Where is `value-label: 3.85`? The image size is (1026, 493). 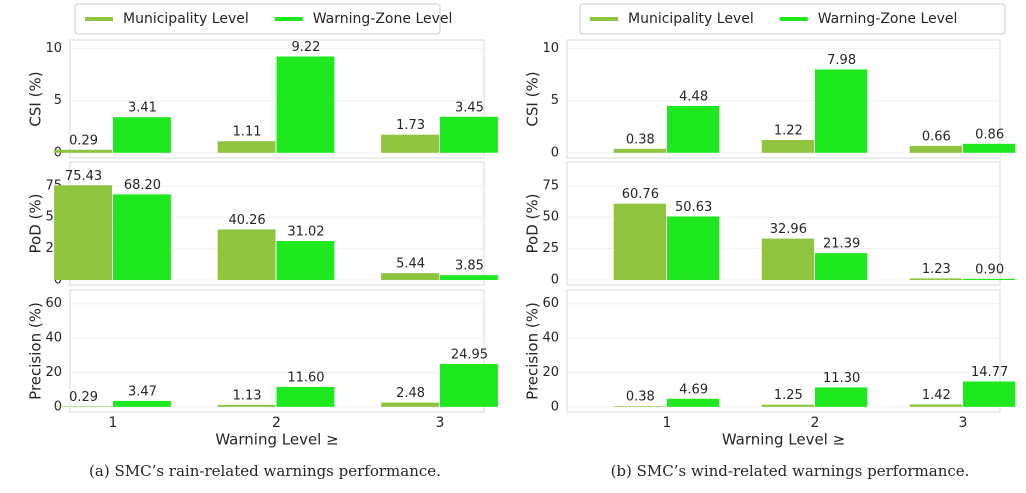
value-label: 3.85 is located at coordinates (469, 266).